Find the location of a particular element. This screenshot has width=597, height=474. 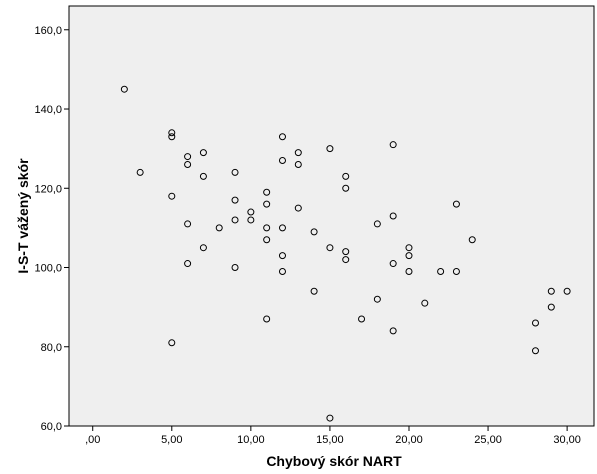

x-axis-title: Chybový skór NART is located at coordinates (334, 461).